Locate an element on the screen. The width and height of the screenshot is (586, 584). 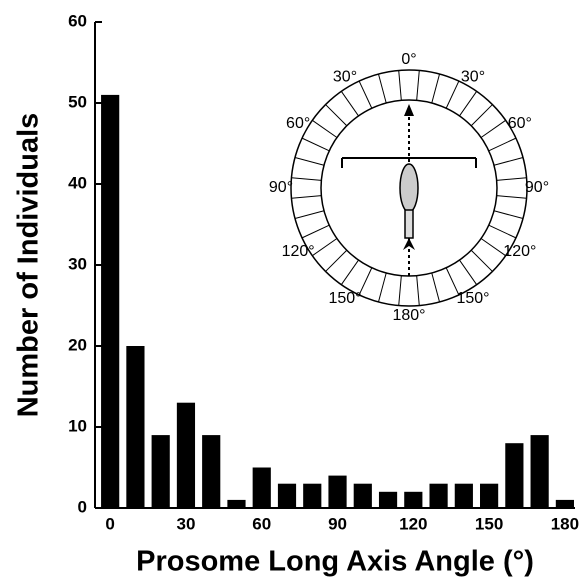
x-tick-label: 150 is located at coordinates (489, 523).